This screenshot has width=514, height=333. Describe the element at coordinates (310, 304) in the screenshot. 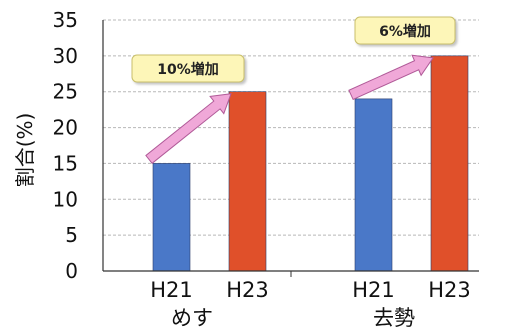

I see `x-labels: H21 H23 めす H21 H23 去勢` at that location.